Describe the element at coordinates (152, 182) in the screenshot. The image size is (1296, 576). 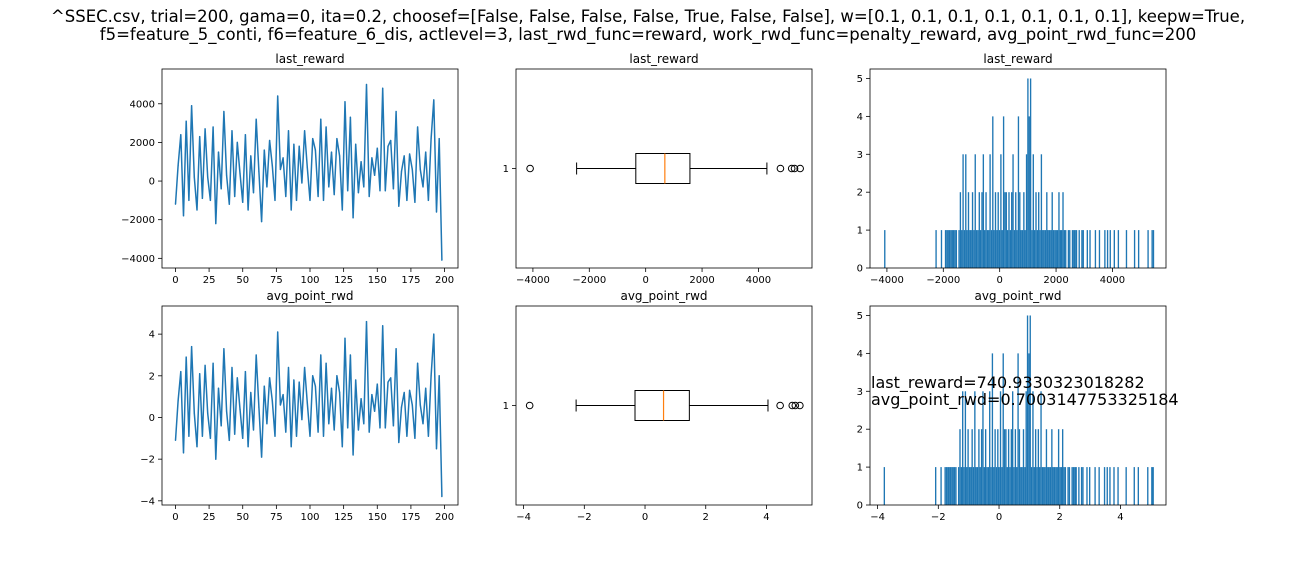
I see `y-tick-label: 0` at that location.